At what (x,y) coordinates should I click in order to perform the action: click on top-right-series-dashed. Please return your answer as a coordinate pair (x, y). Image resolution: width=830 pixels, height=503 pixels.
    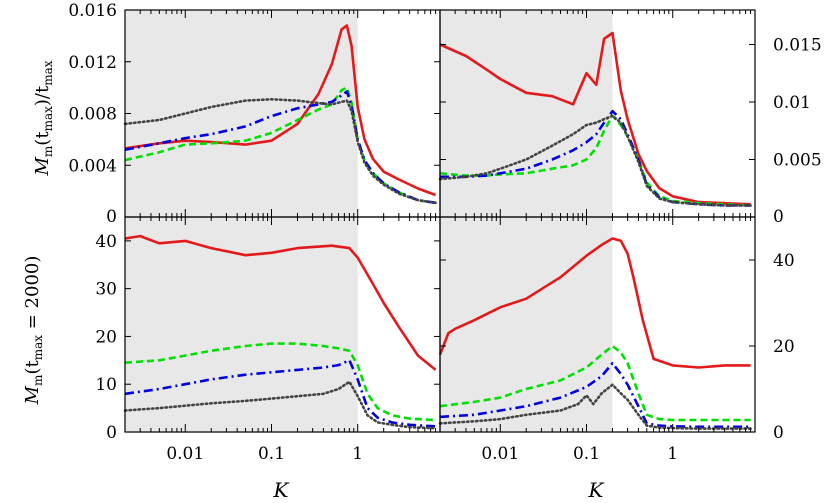
    Looking at the image, I should click on (595, 160).